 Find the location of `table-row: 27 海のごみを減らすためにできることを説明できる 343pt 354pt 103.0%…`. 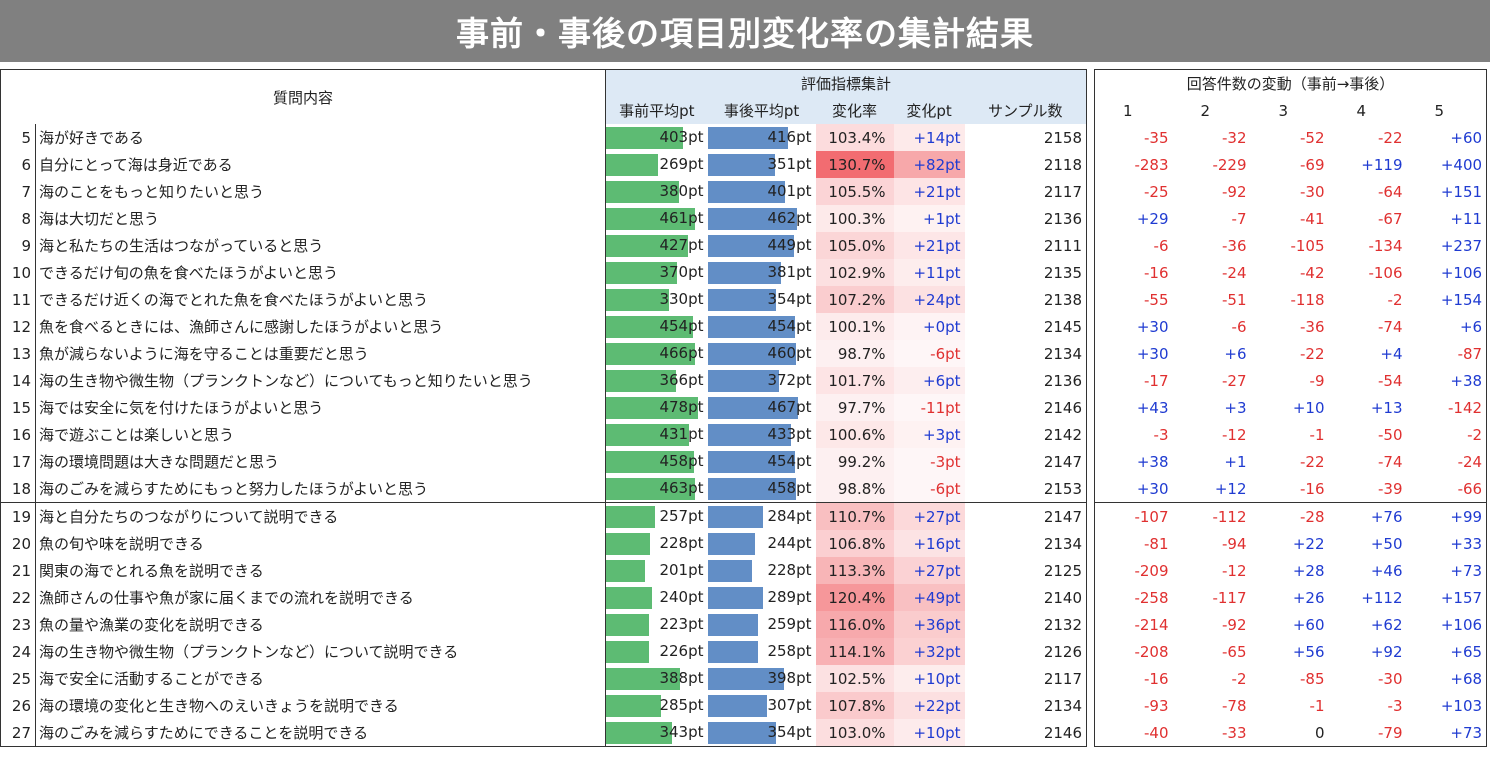

table-row: 27 海のごみを減らすためにできることを説明できる 343pt 354pt 103.0%… is located at coordinates (543, 733).